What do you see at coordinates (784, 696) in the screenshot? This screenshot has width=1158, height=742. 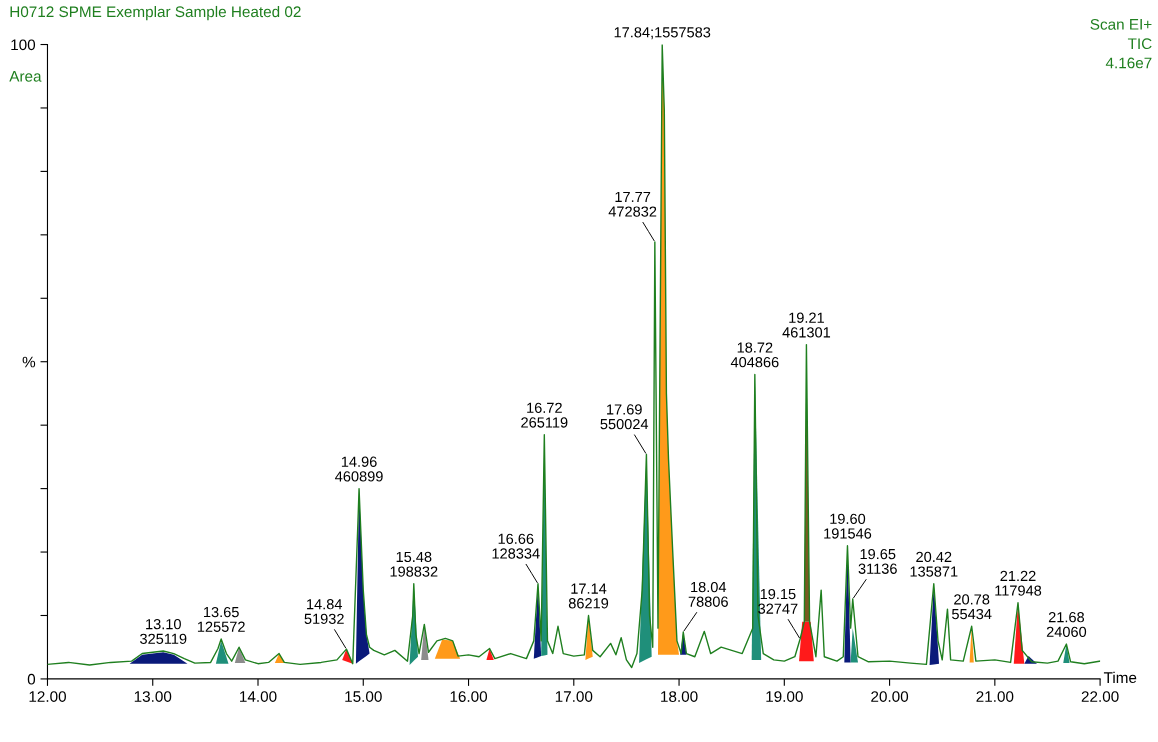 I see `x-tick-label: 19.00` at bounding box center [784, 696].